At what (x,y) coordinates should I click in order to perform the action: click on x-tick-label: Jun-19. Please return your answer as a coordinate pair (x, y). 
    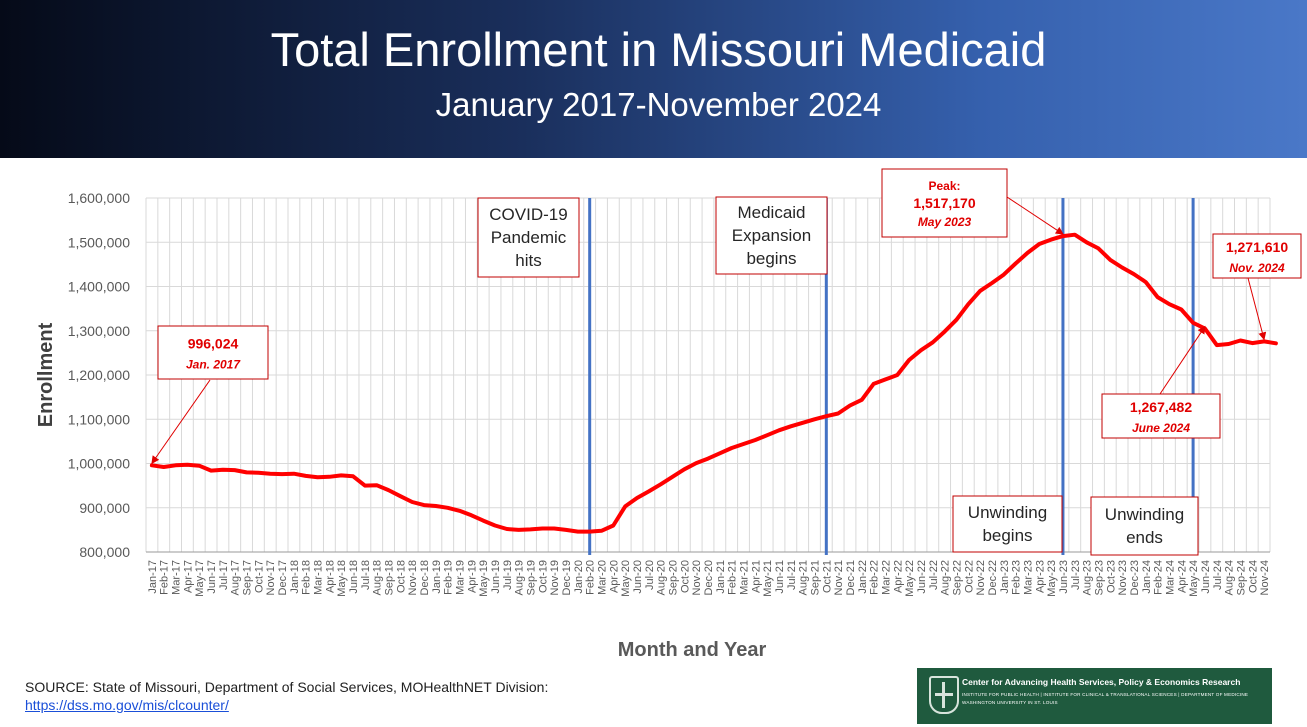
    Looking at the image, I should click on (496, 577).